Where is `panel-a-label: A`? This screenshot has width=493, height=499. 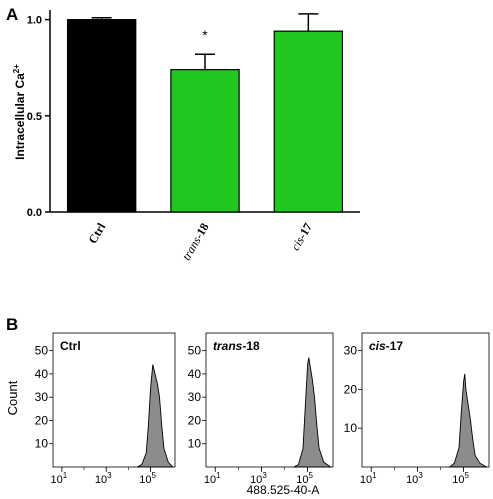
panel-a-label: A is located at coordinates (12, 14).